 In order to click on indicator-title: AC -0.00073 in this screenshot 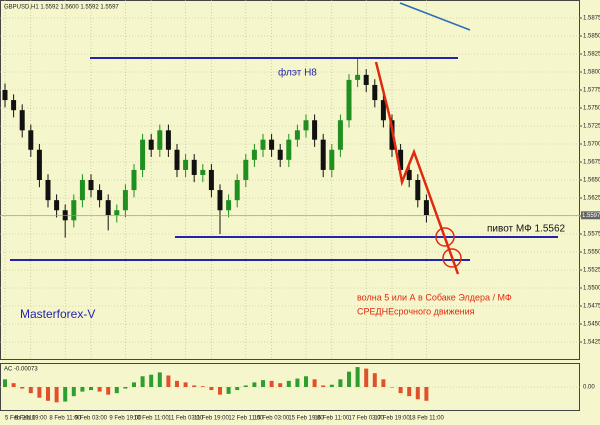, I will do `click(21, 370)`.